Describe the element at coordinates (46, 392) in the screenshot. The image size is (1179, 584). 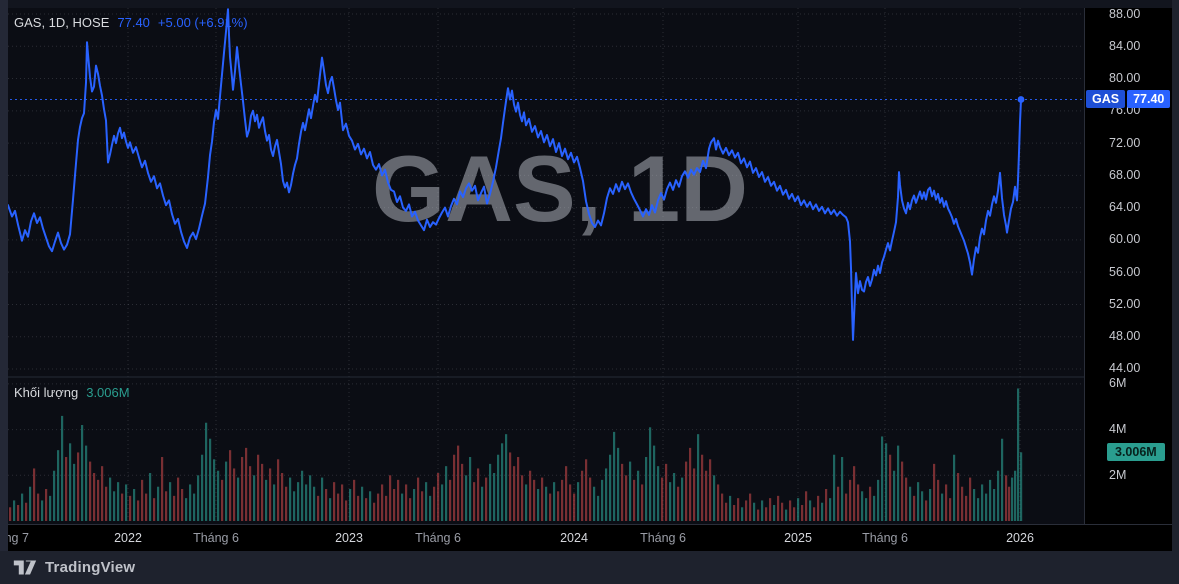
I see `volume-label: Khối lượng` at that location.